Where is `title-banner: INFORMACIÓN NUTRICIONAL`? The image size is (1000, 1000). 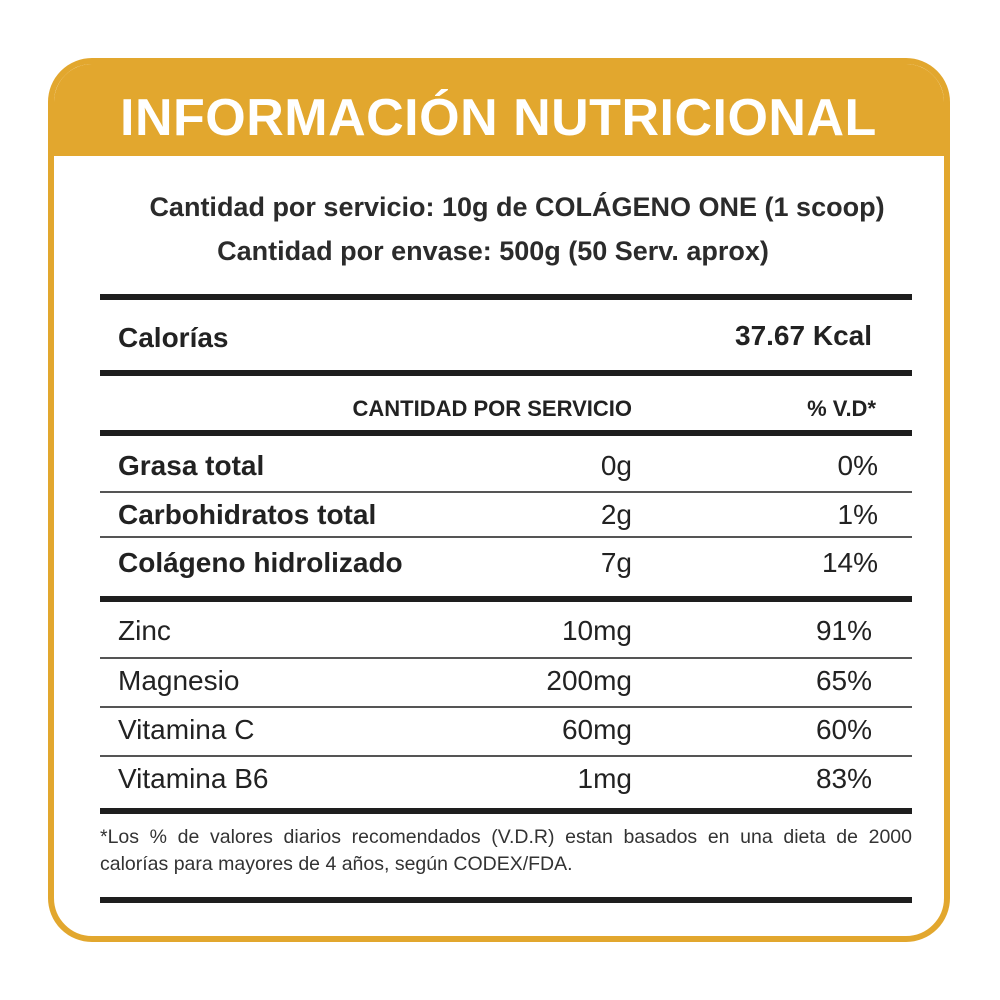 title-banner: INFORMACIÓN NUTRICIONAL is located at coordinates (499, 110).